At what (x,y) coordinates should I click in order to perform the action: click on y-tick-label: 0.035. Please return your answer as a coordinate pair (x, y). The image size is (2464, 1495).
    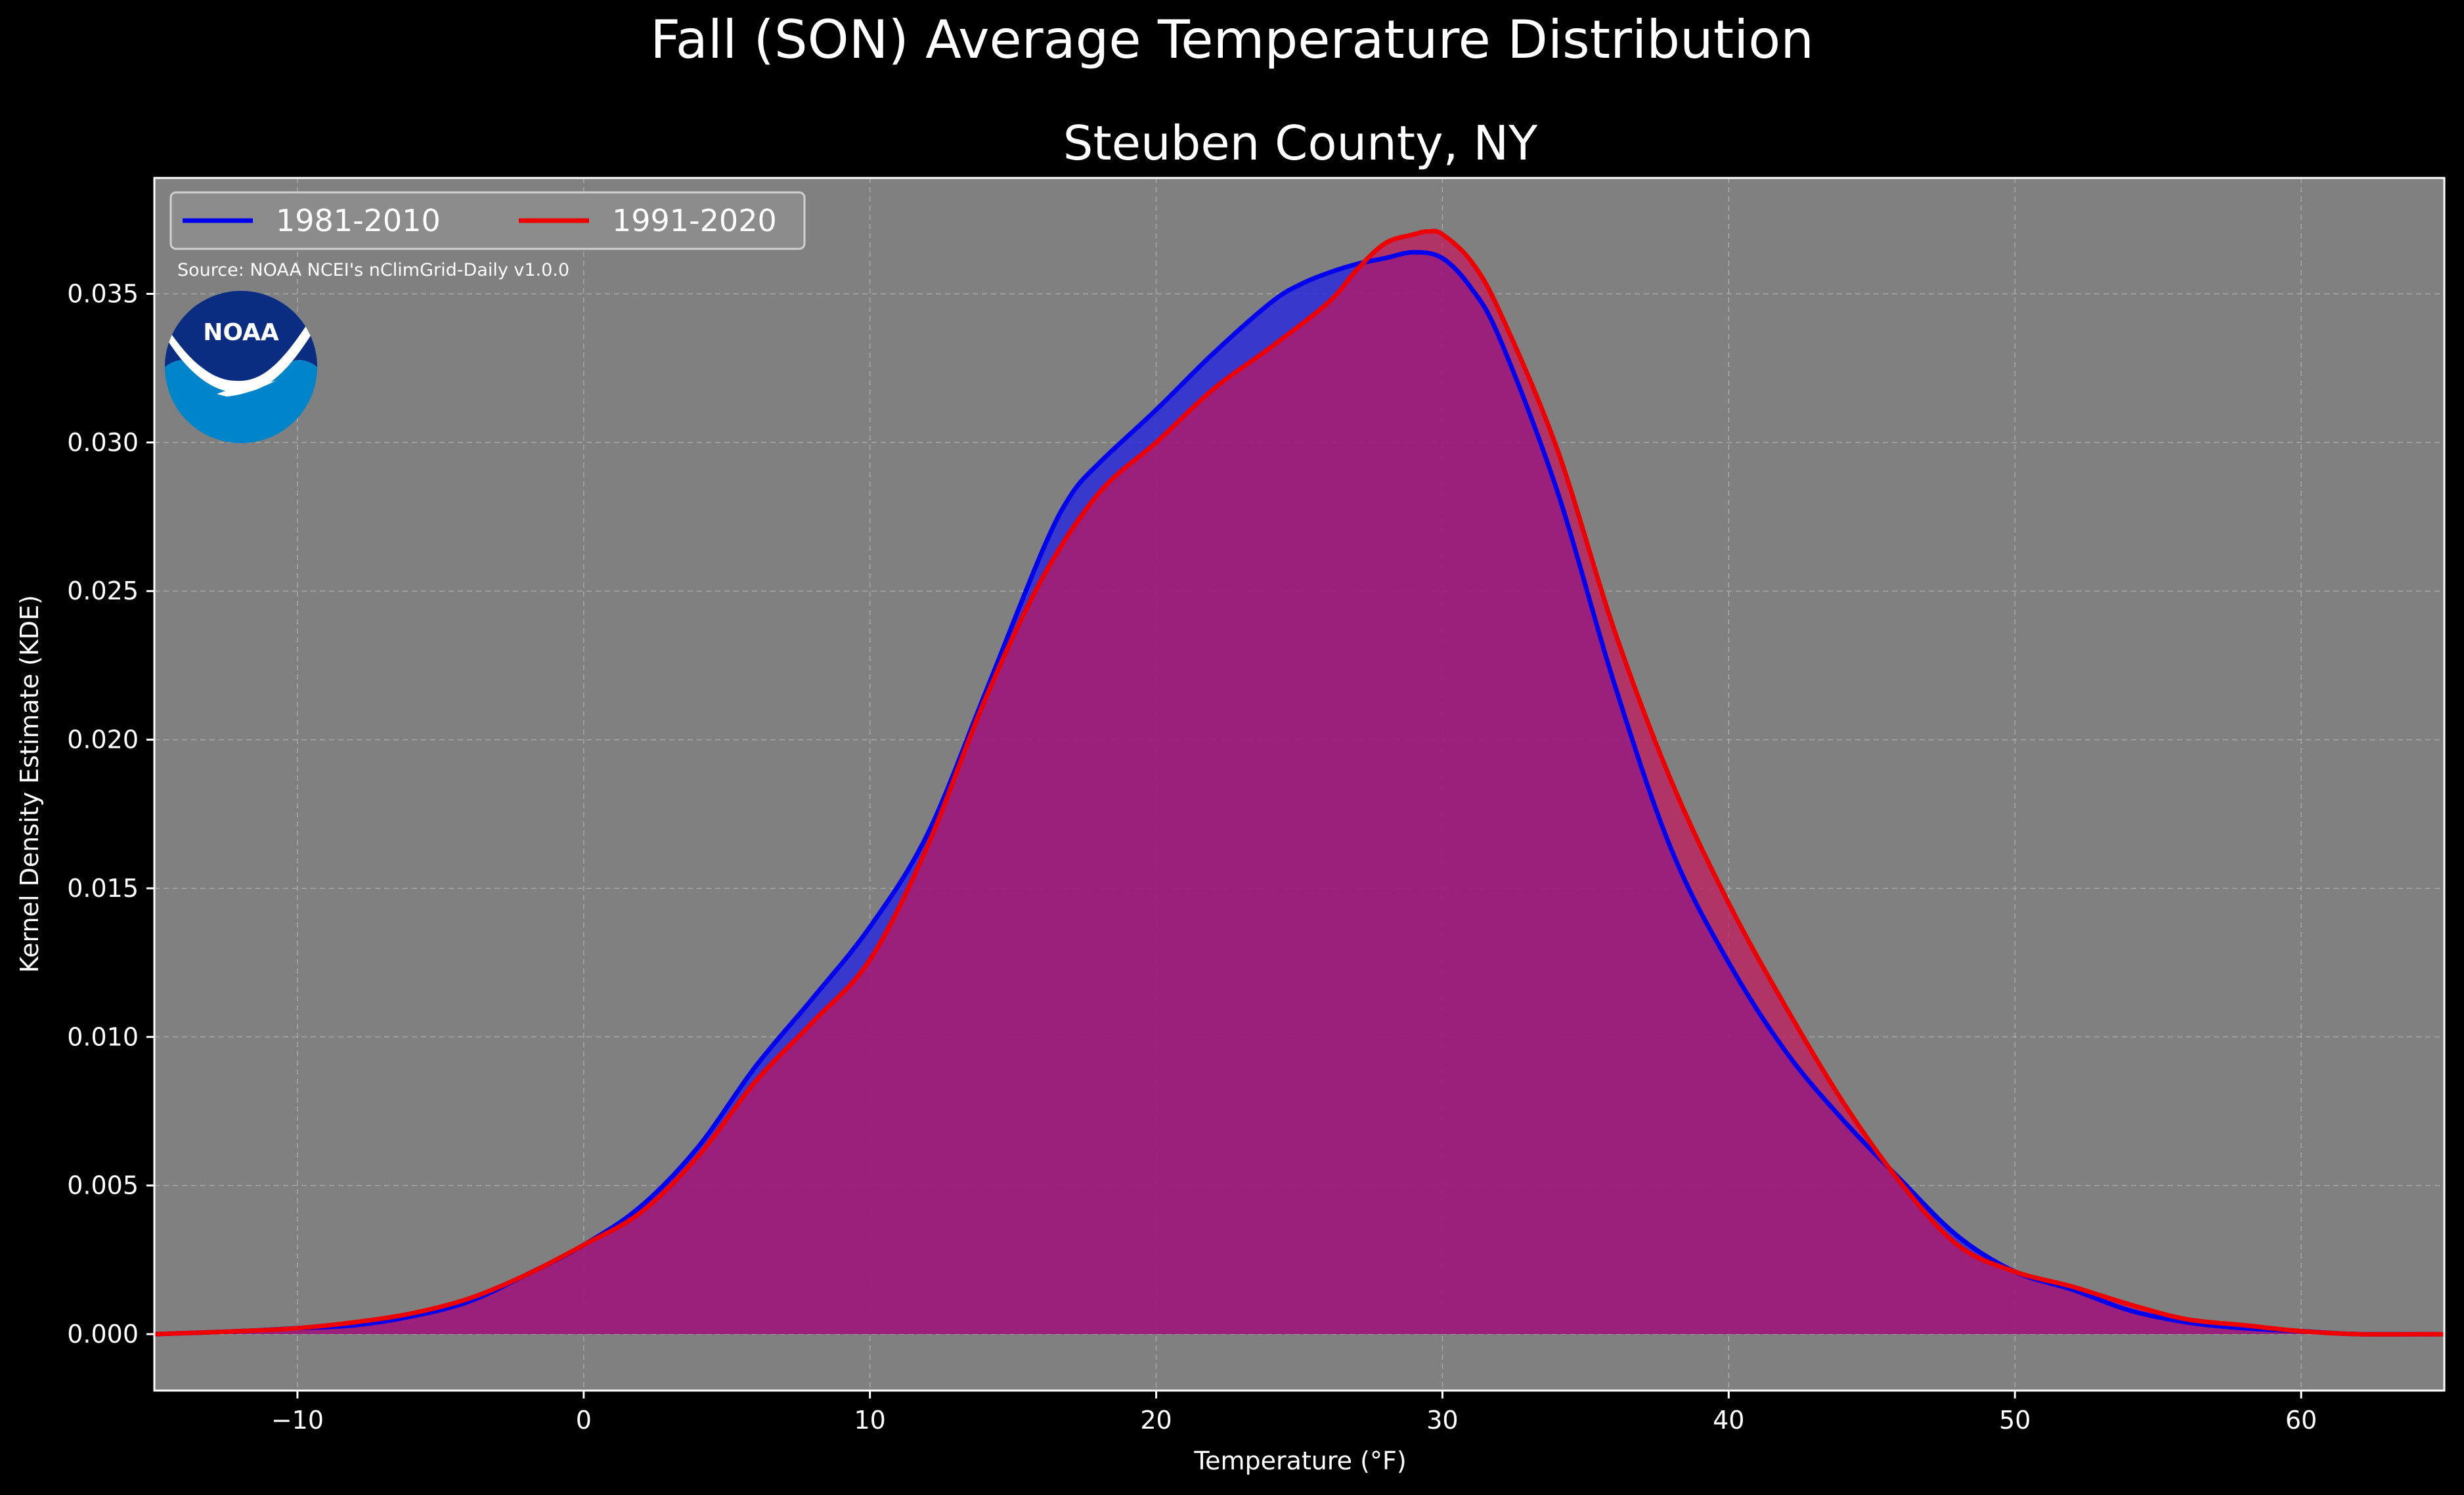
    Looking at the image, I should click on (103, 294).